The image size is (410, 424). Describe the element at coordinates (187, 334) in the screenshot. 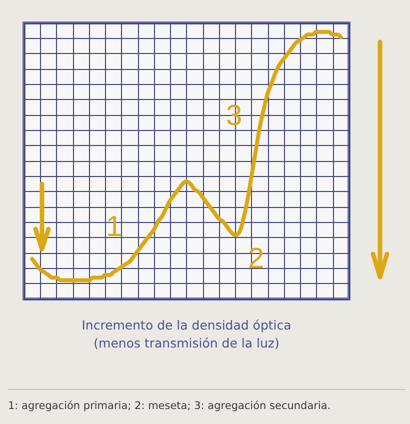

I see `x-axis-title: Incremento de la densidad óptica (menos transmisión de la luz)` at that location.